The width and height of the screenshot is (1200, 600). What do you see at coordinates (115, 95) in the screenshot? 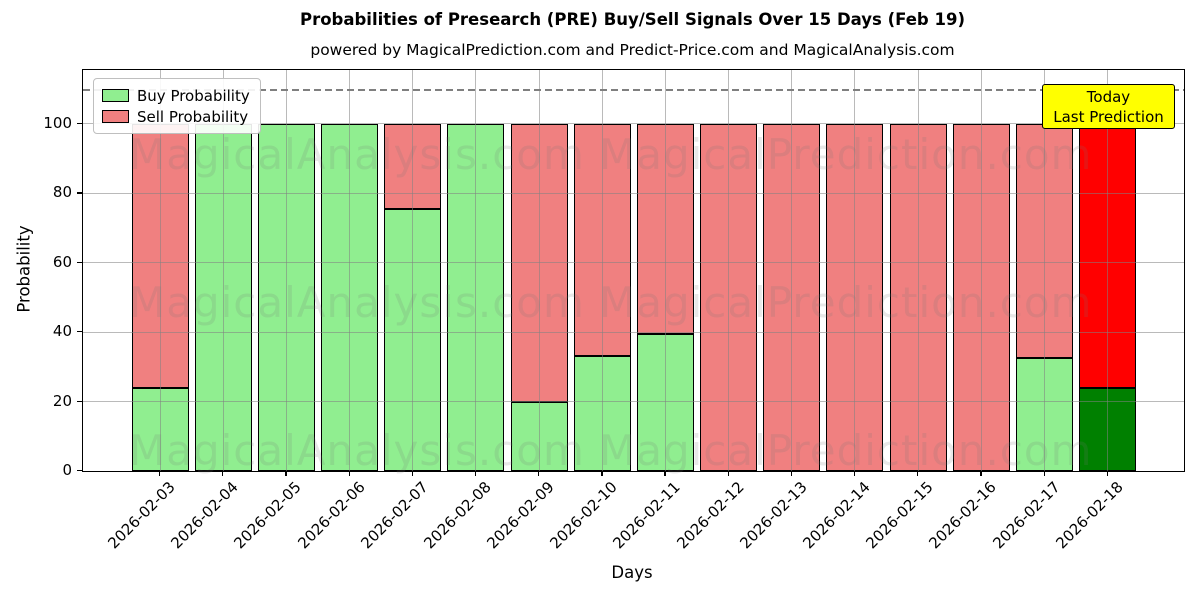
I see `buy-swatch-icon` at bounding box center [115, 95].